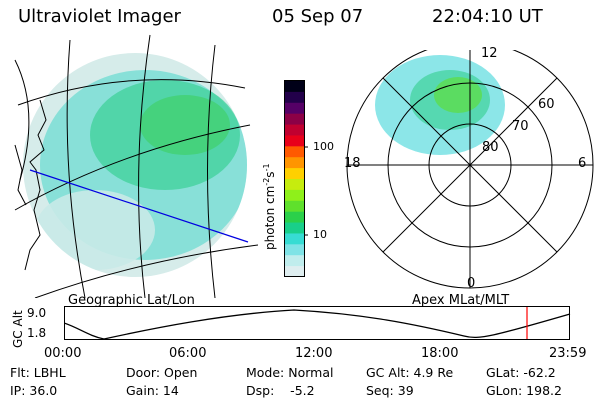  Describe the element at coordinates (38, 372) in the screenshot. I see `flt-readout: Flt: LBHL` at that location.